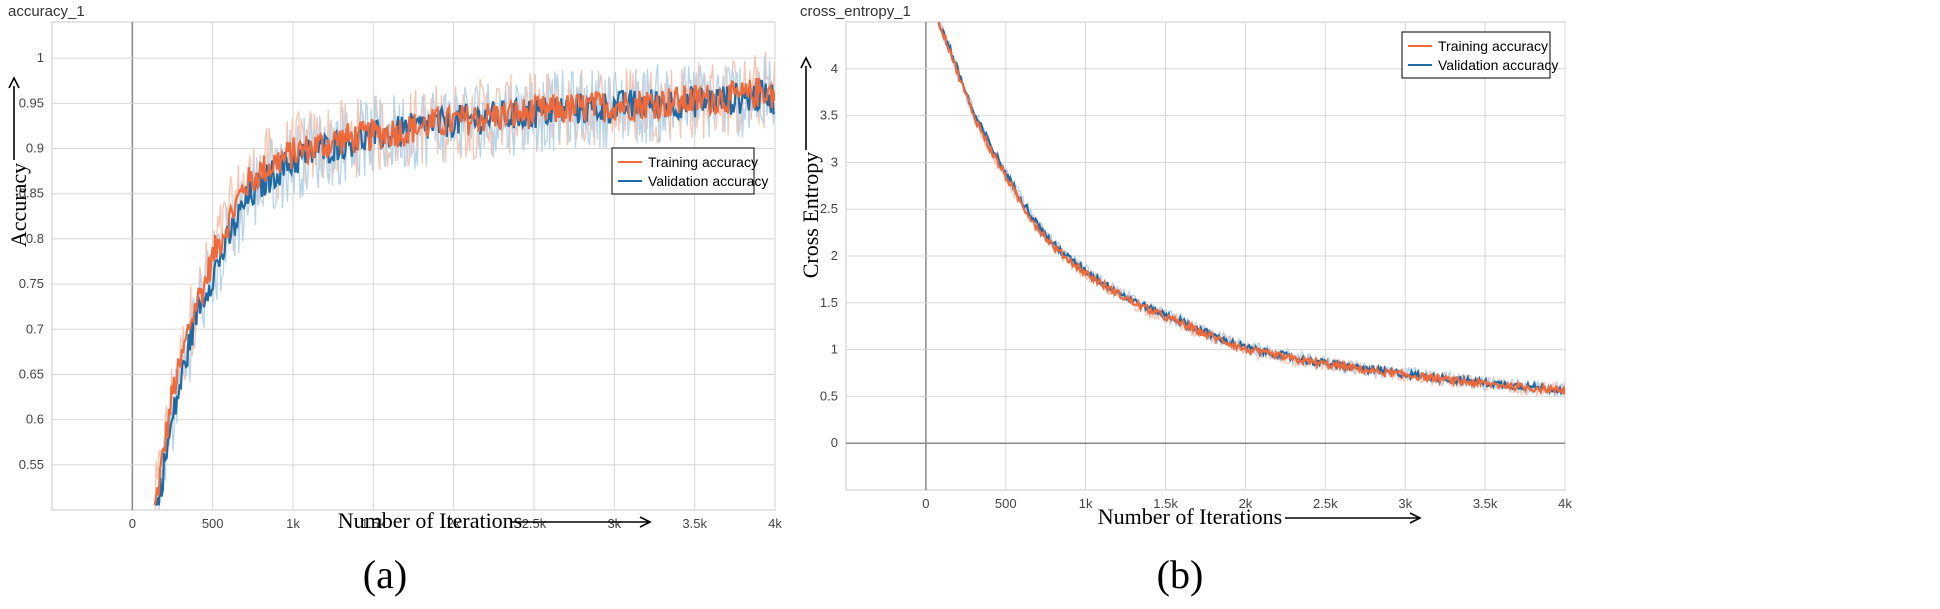 This screenshot has height=609, width=1940. I want to click on chart-title: cross_entropy_1, so click(855, 11).